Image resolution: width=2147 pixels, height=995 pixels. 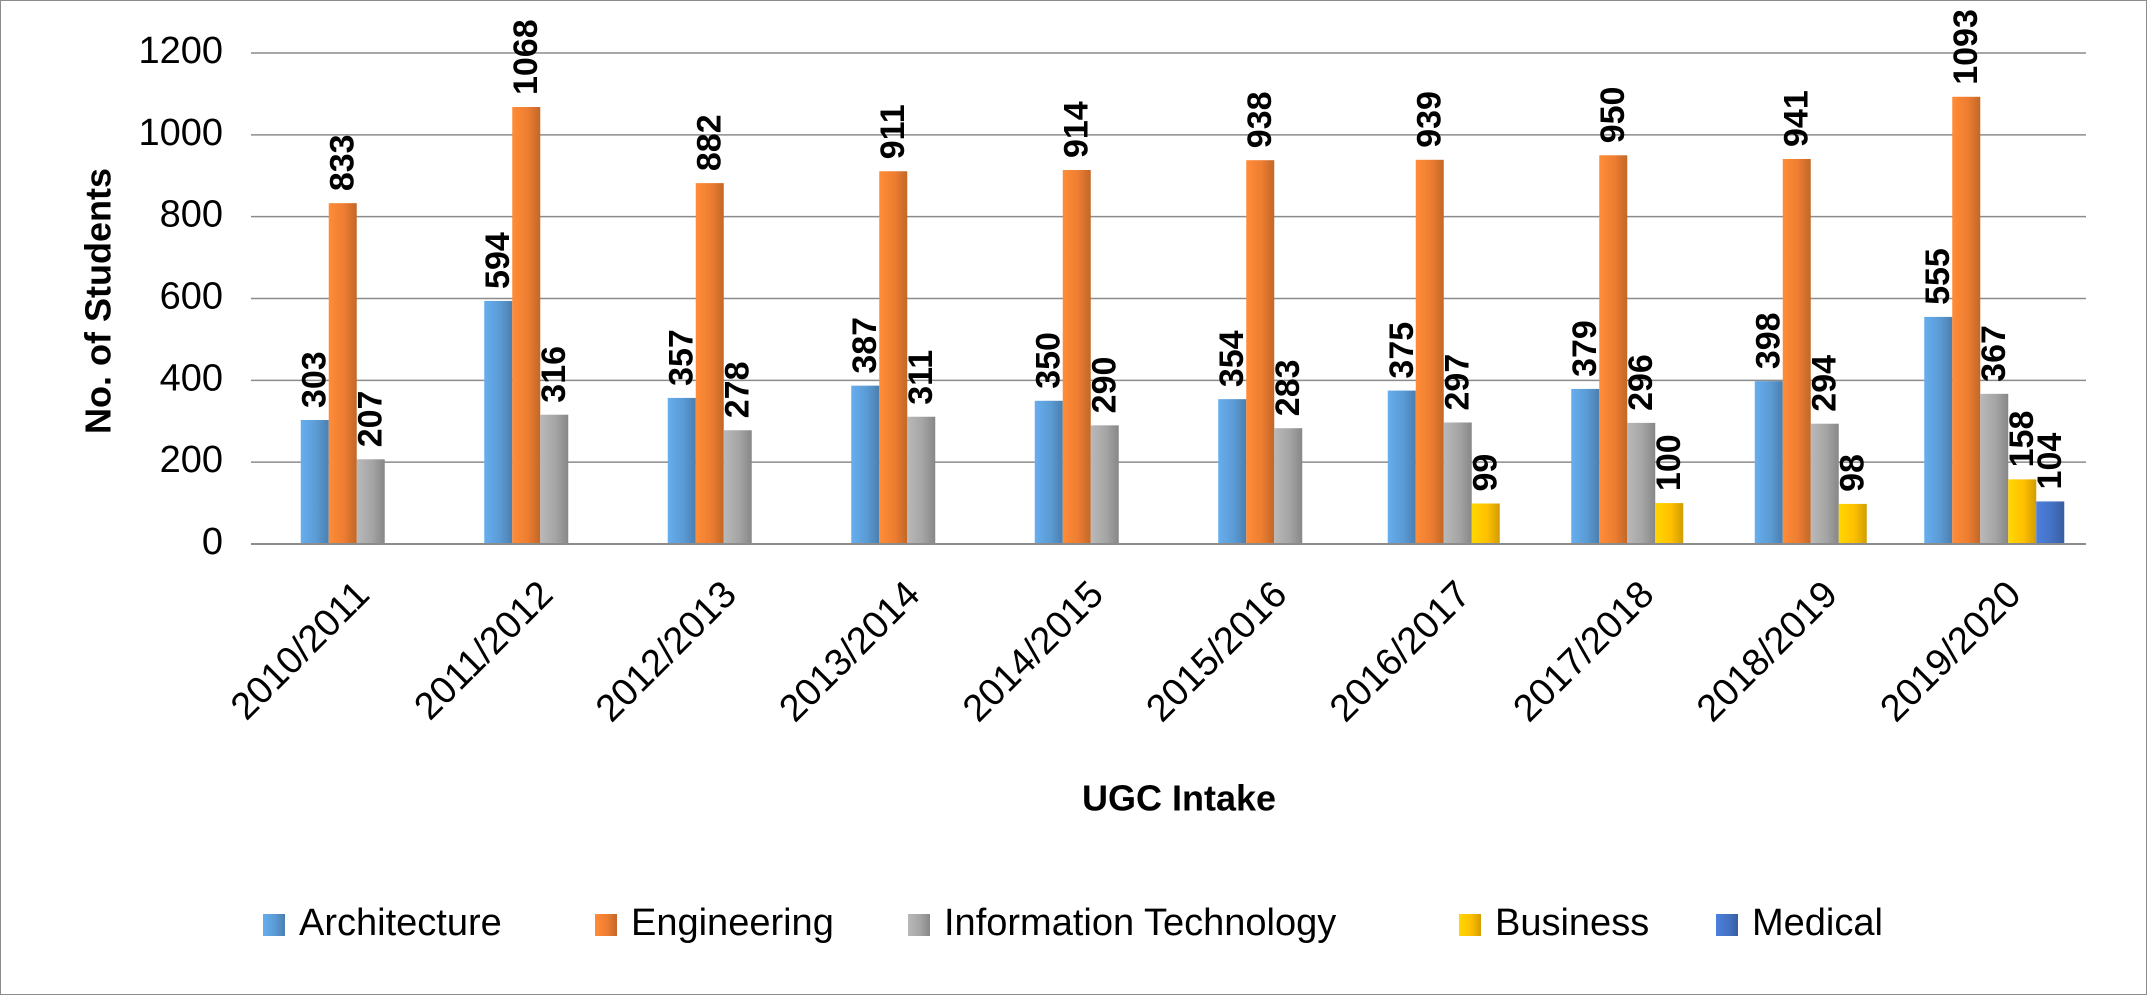 What do you see at coordinates (1033, 651) in the screenshot?
I see `x-tick-label: 2014/2015` at bounding box center [1033, 651].